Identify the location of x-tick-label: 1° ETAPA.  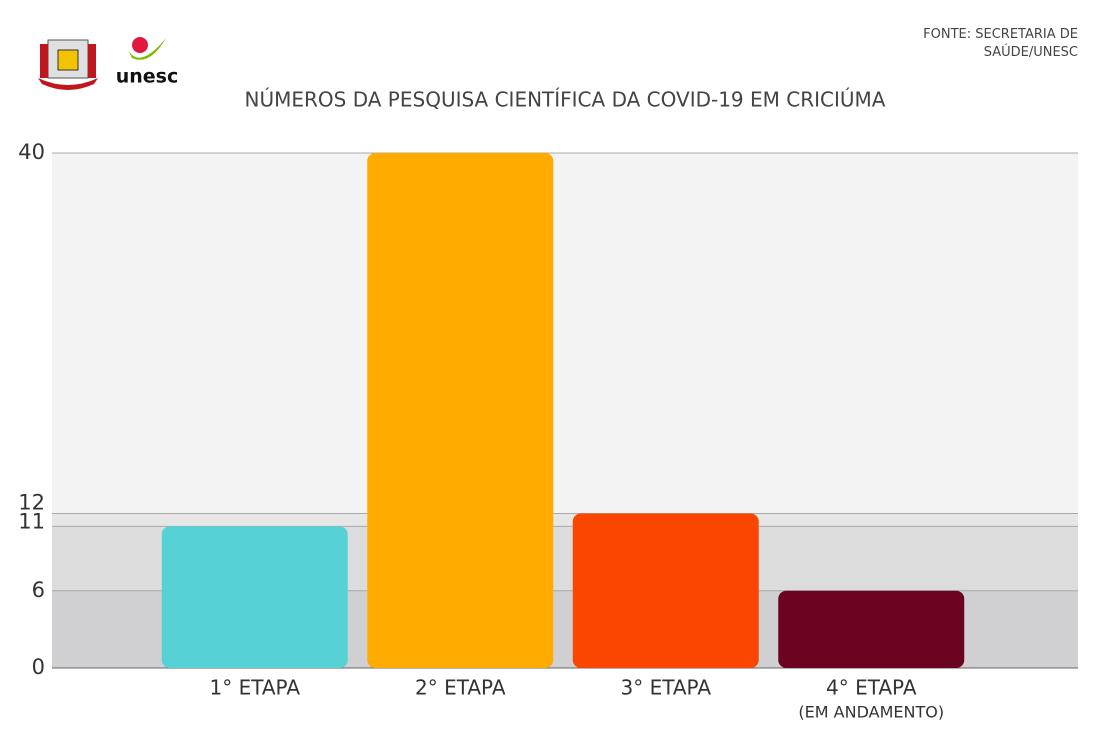
(254, 688).